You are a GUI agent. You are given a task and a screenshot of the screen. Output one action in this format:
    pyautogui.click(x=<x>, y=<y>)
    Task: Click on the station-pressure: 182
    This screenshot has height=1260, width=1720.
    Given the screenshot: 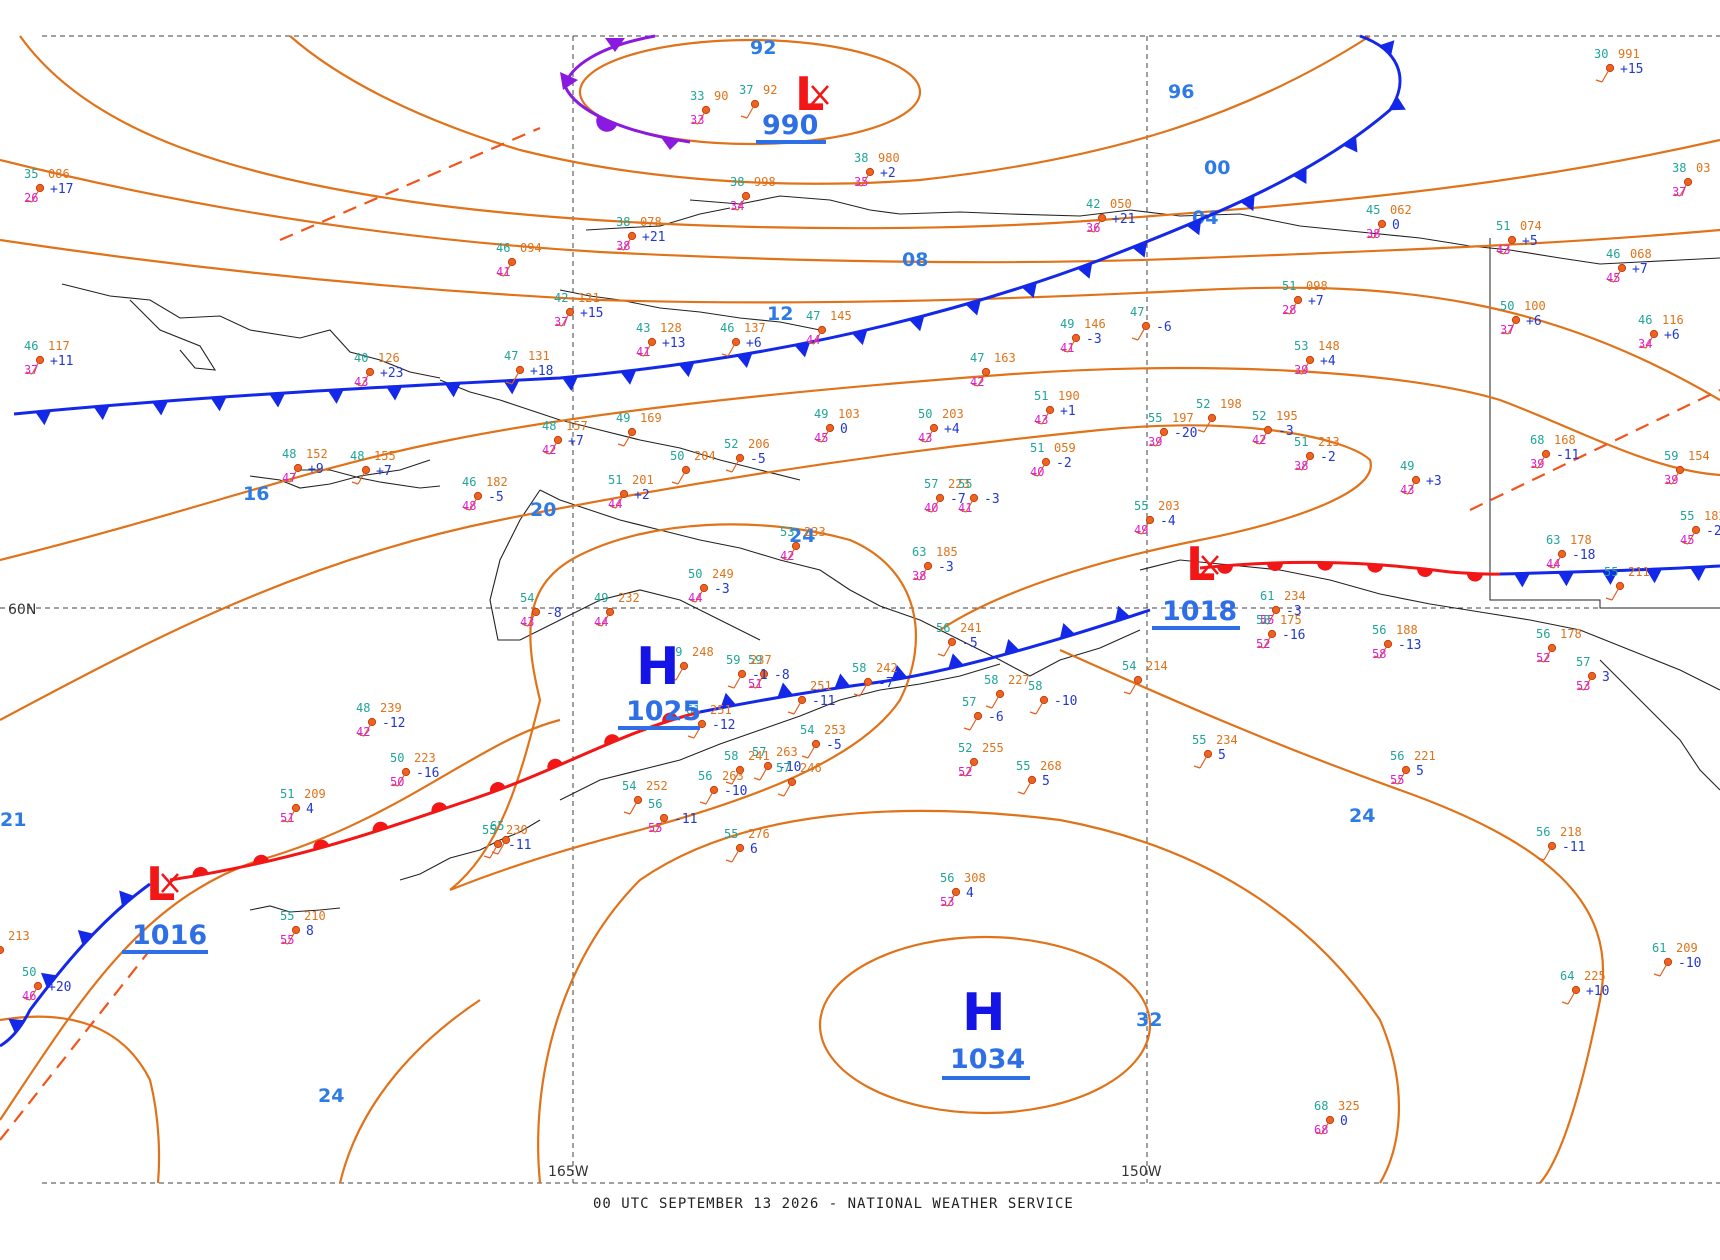 What is the action you would take?
    pyautogui.click(x=1712, y=516)
    